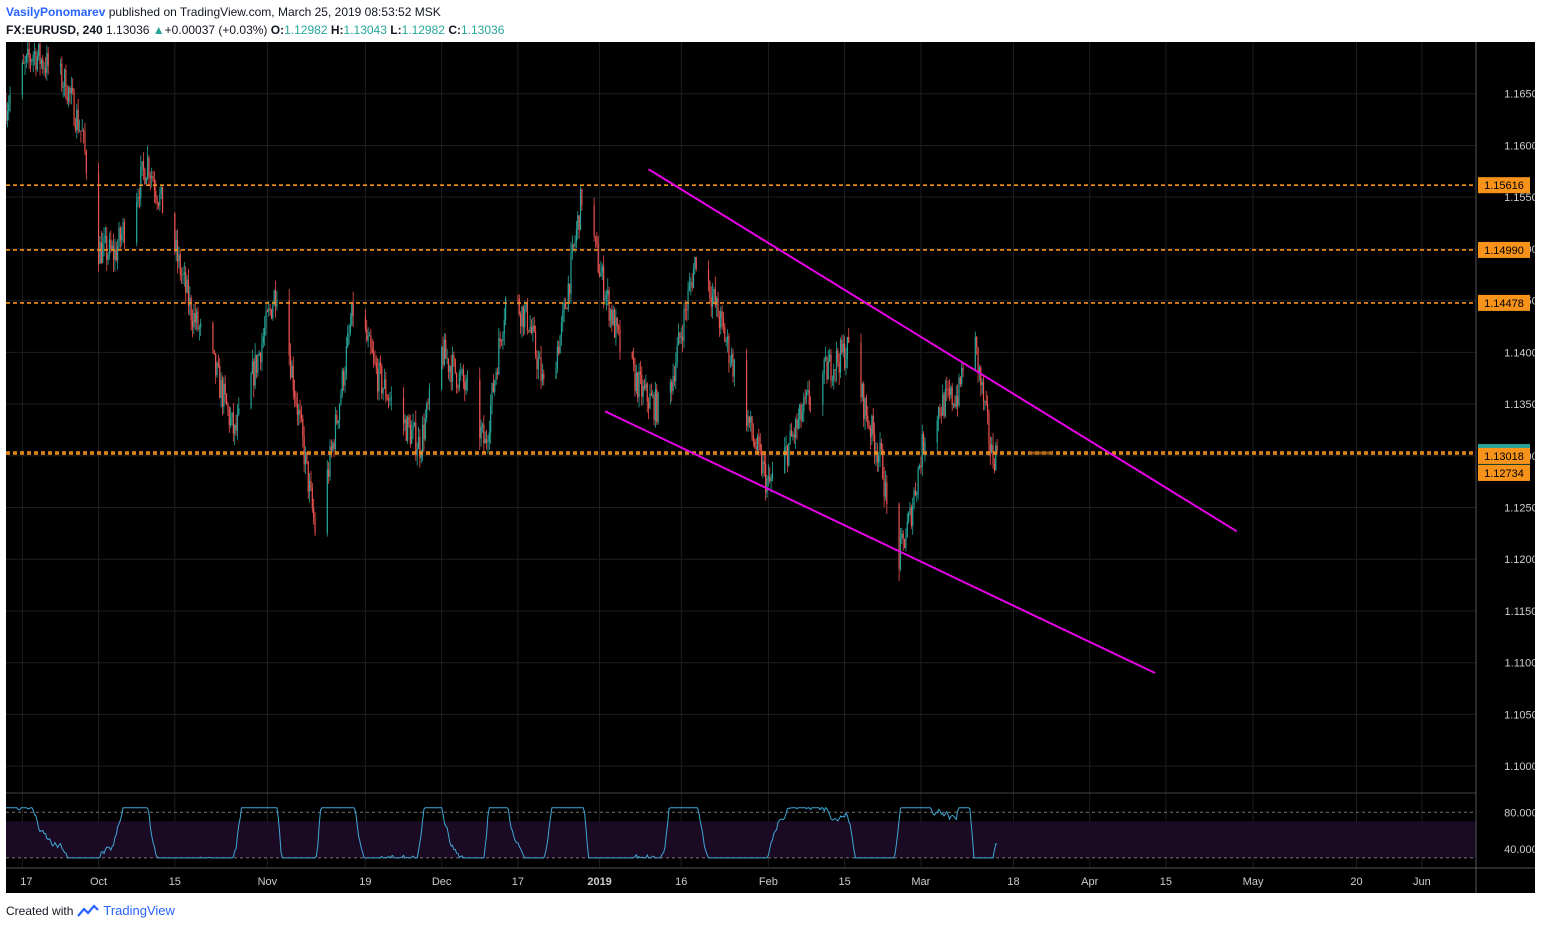 This screenshot has width=1541, height=930. Describe the element at coordinates (56, 12) in the screenshot. I see `author-link: VasilyPonomarev` at that location.